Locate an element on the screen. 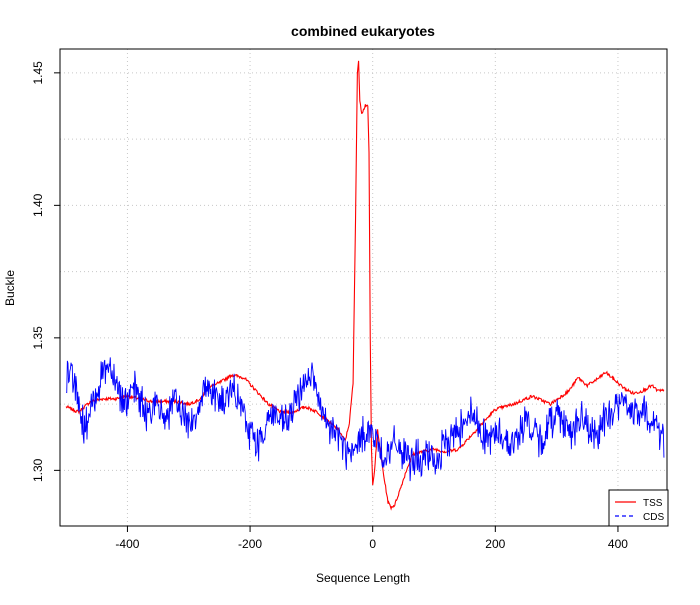 The image size is (700, 605). x-tick-label: -200 is located at coordinates (250, 544).